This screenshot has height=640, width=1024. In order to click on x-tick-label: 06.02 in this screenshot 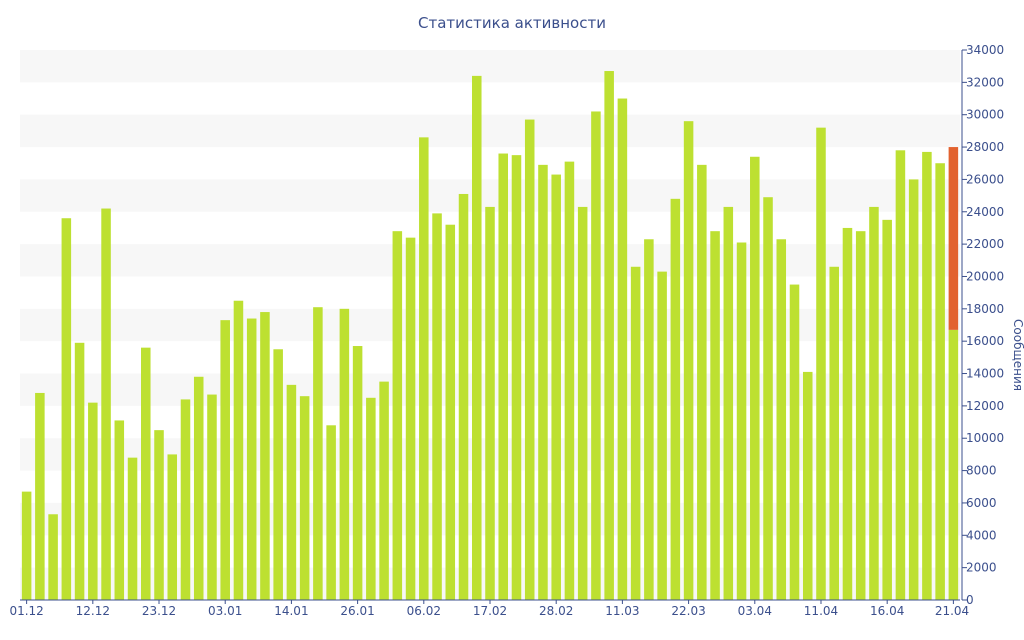, I will do `click(424, 611)`.